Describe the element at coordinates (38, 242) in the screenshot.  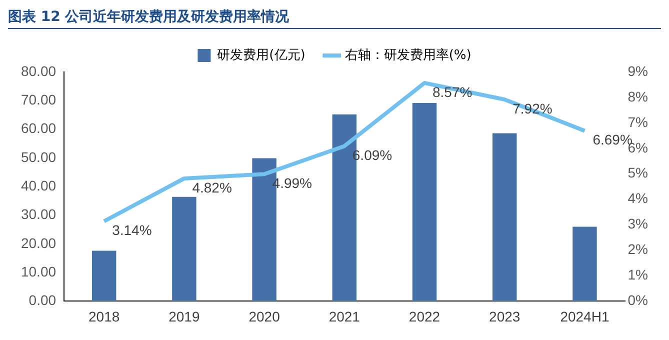
I see `y-tick-label: 20.00` at that location.